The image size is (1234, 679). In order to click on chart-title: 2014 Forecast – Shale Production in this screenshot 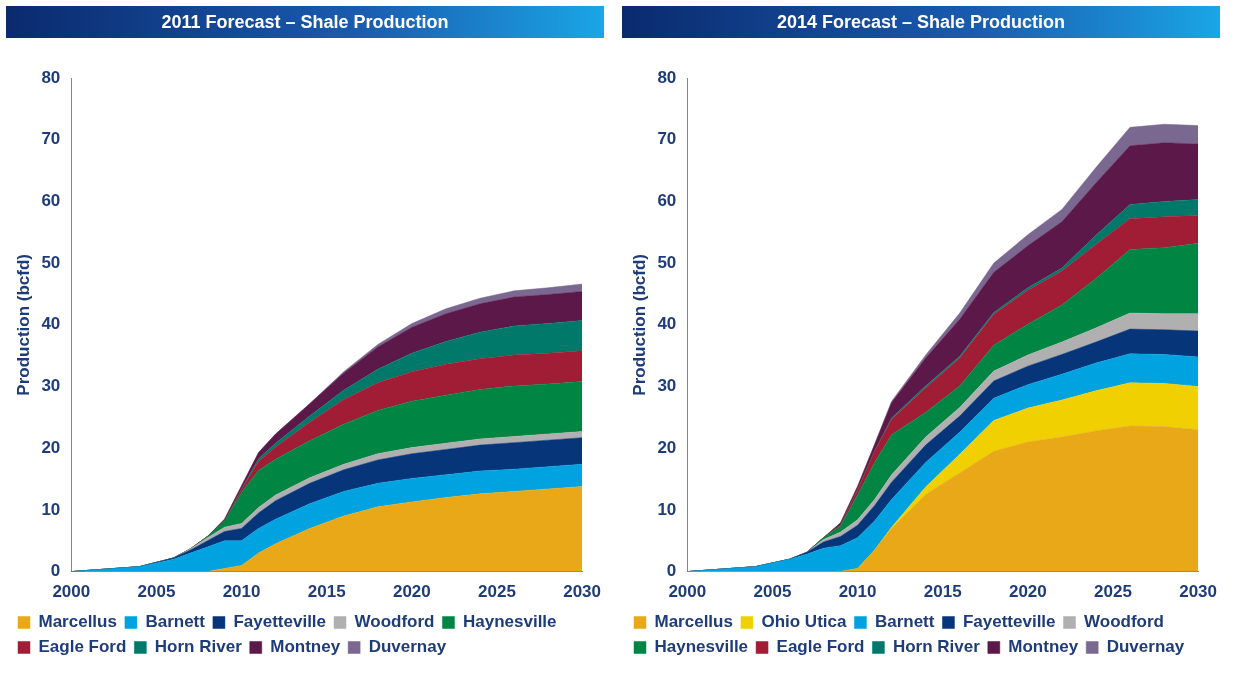, I will do `click(921, 22)`.